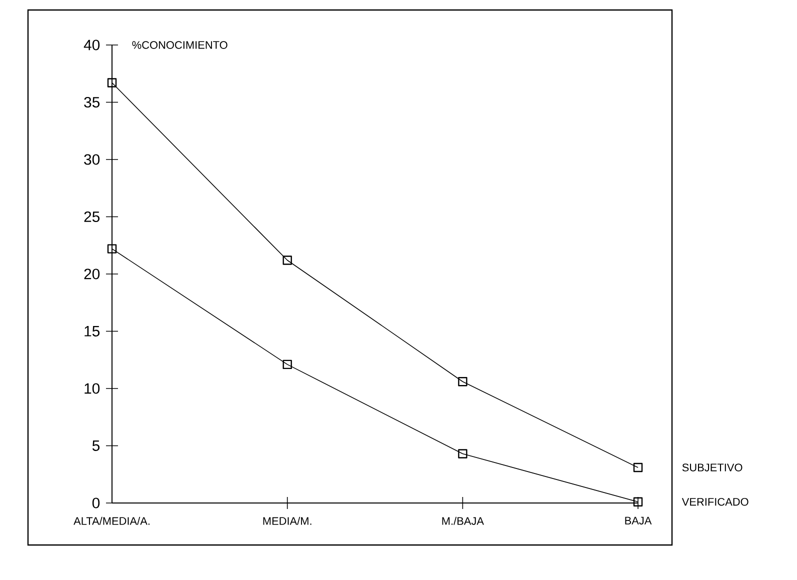  What do you see at coordinates (96, 445) in the screenshot?
I see `y-tick-label: 5` at bounding box center [96, 445].